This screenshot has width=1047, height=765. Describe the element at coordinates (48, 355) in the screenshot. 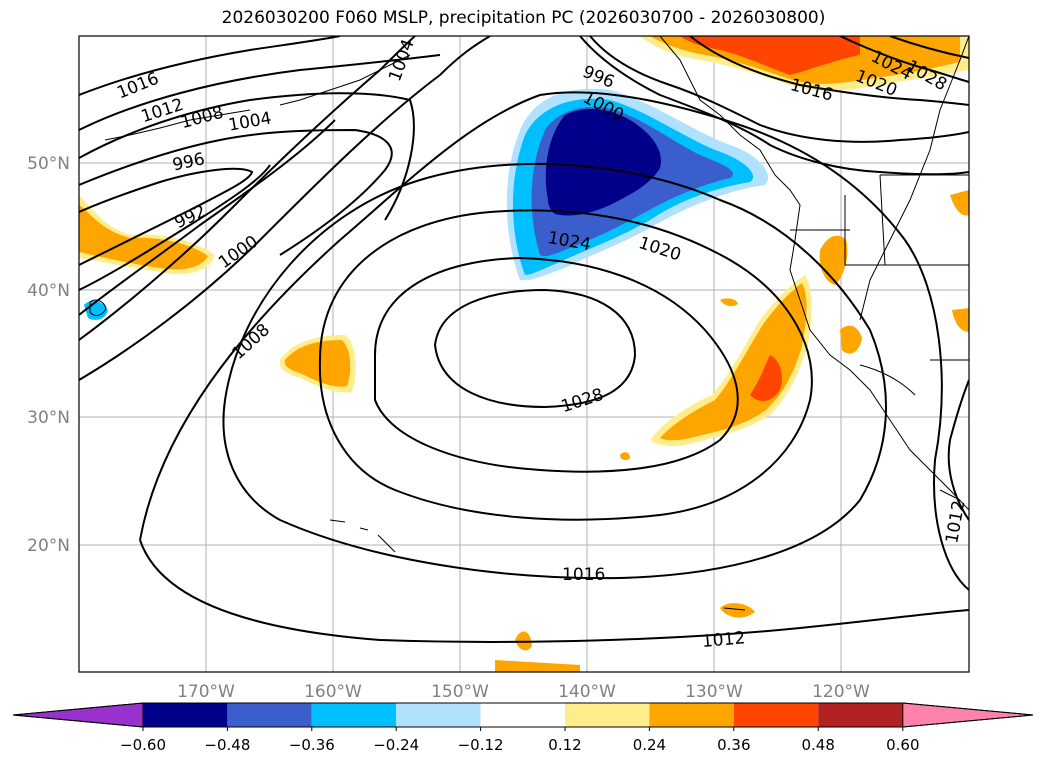

I see `latitude-labels: 50°N 40°N 30°N 20°N` at that location.